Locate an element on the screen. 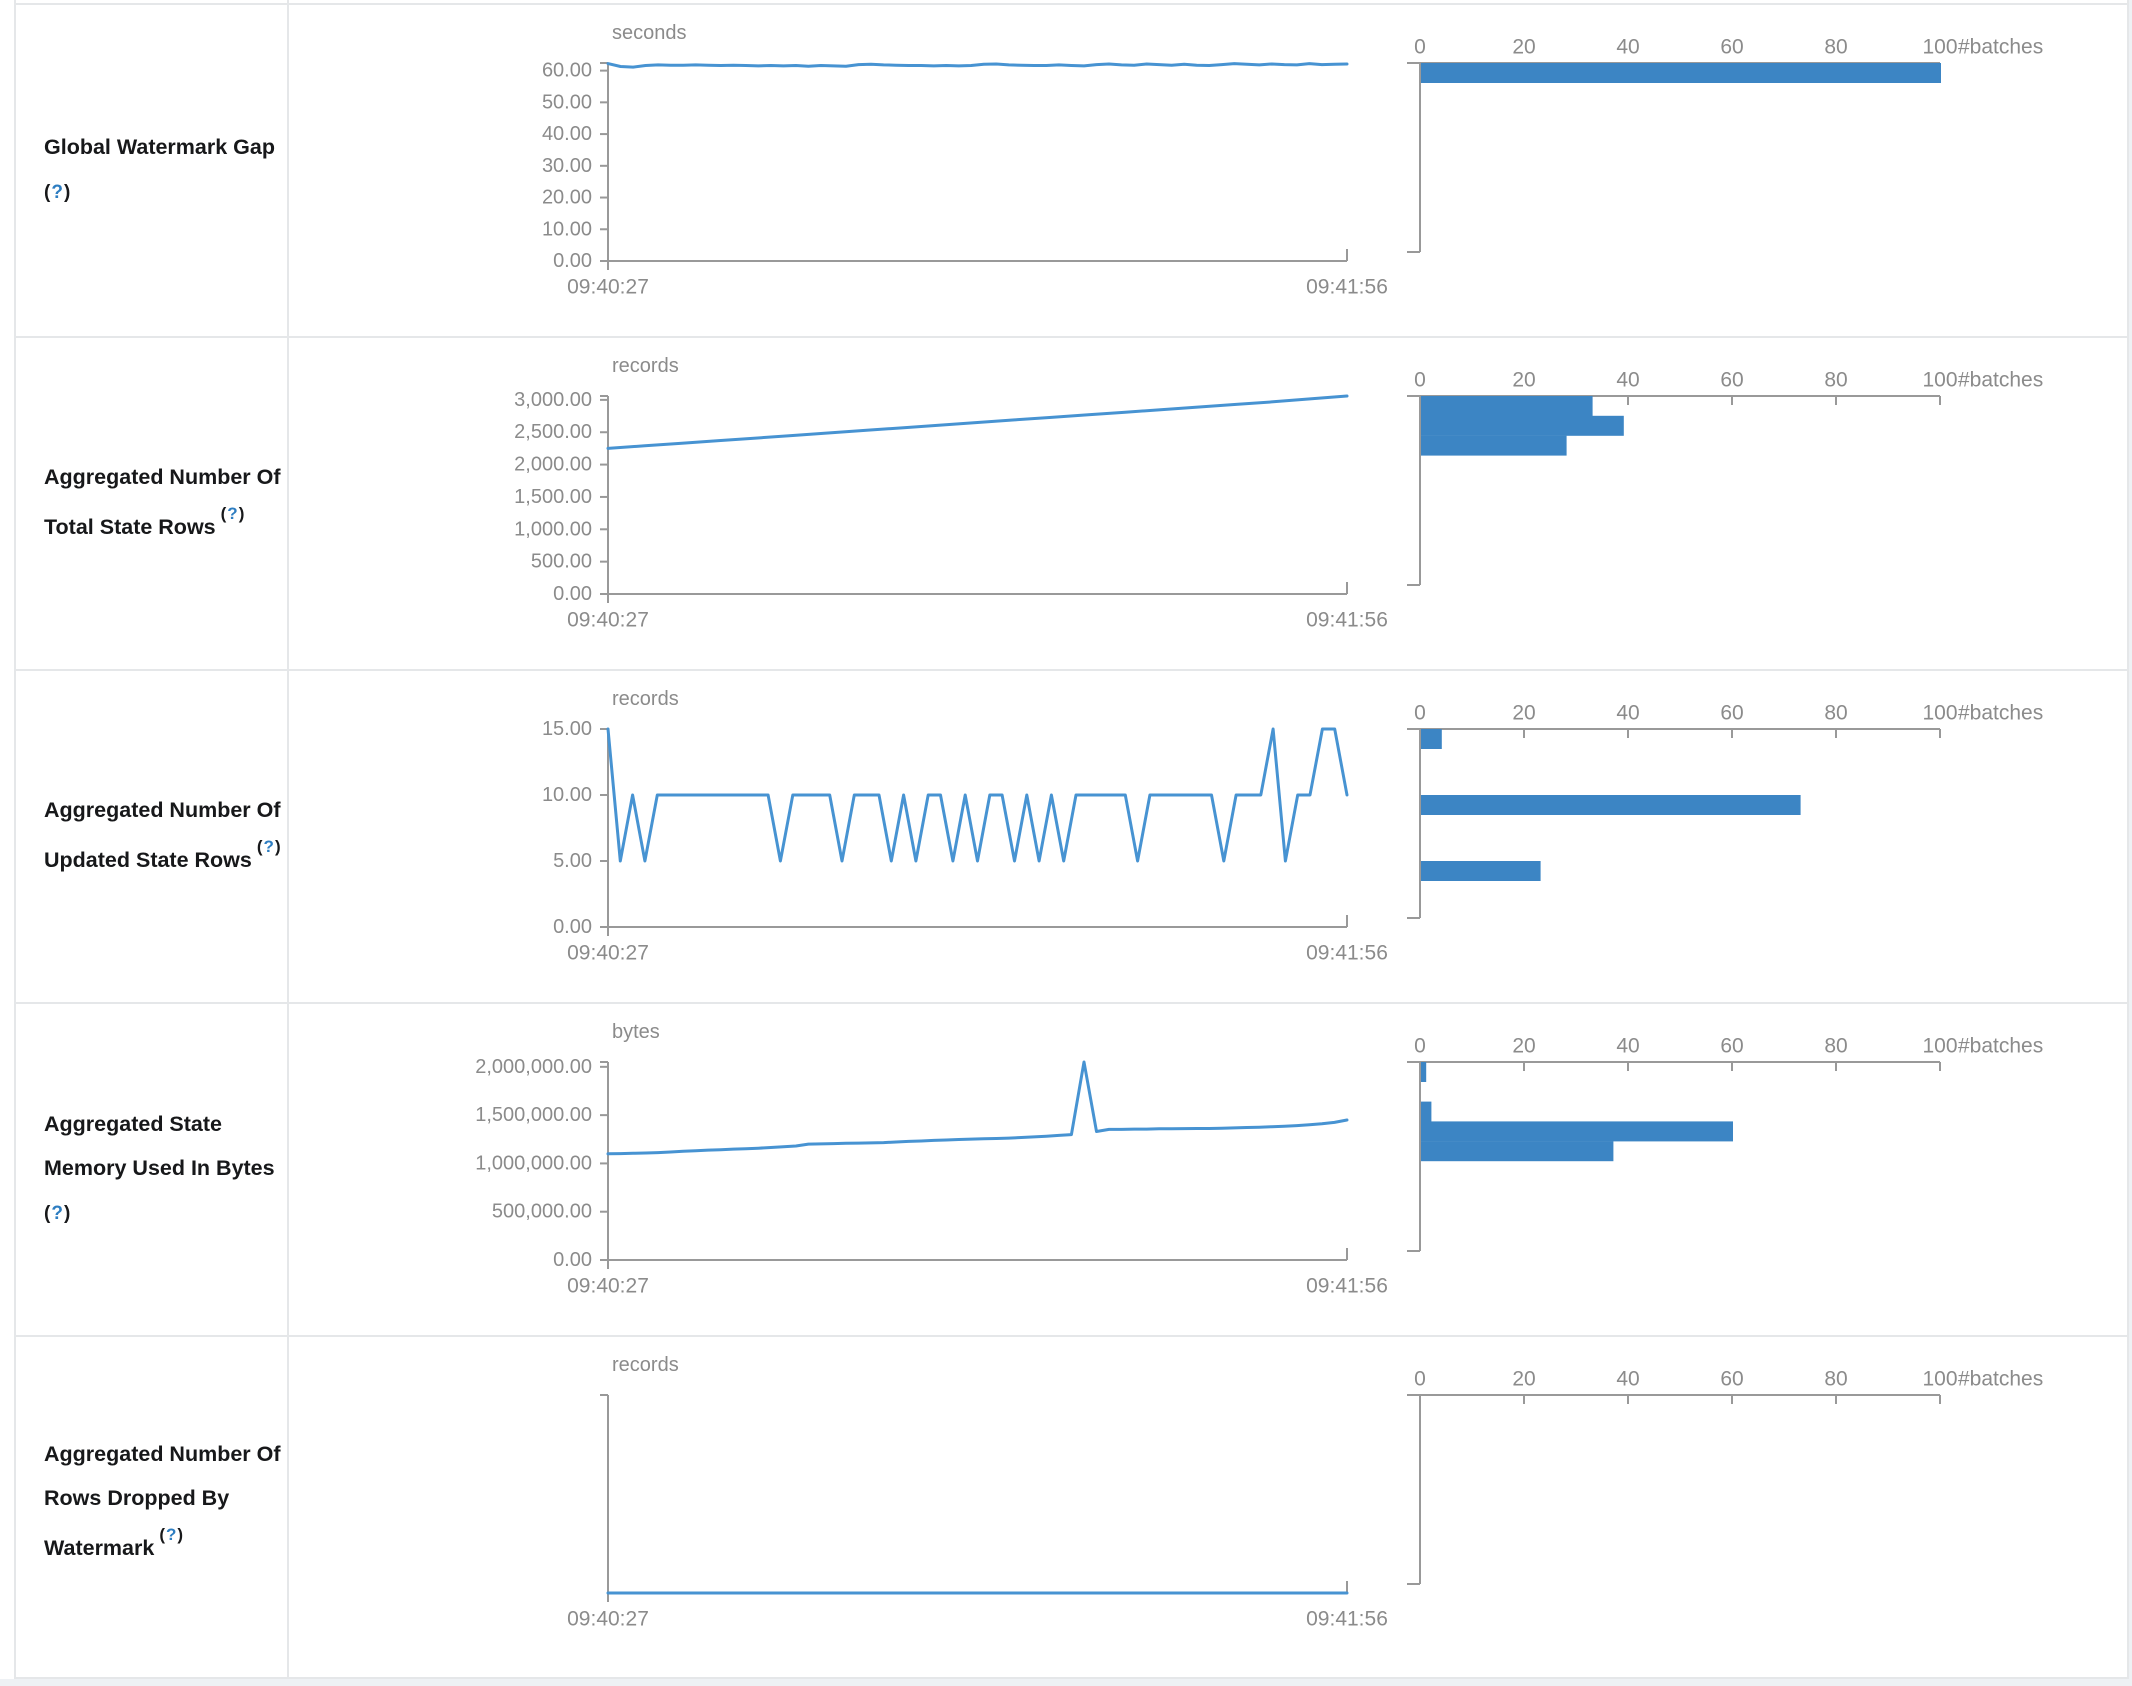 This screenshot has height=1686, width=2132. metric-label-cell: Aggregated Number Of Total State Rows(?) is located at coordinates (151, 502).